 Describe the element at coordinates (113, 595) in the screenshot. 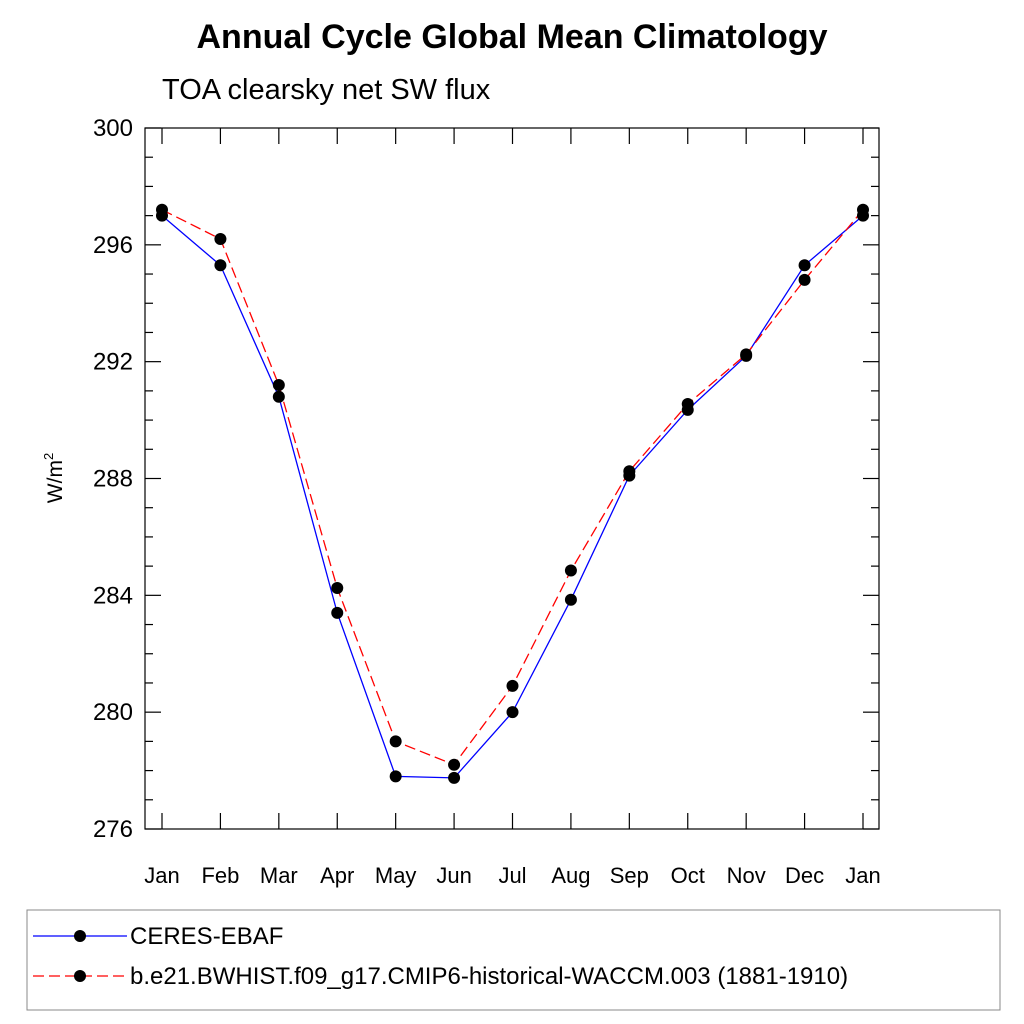

I see `y-tick-label: 284` at that location.